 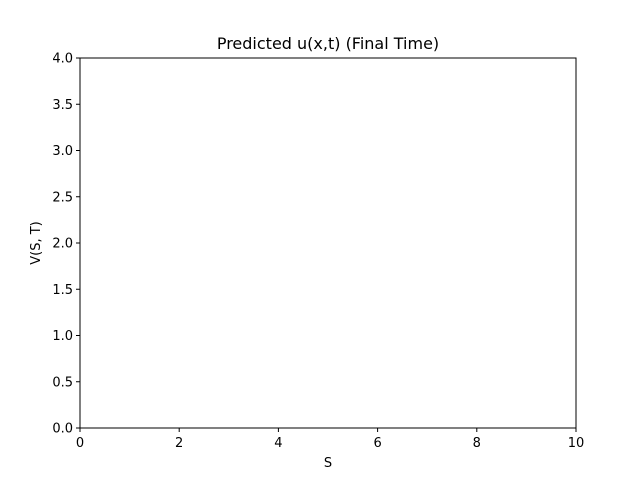 I want to click on y-tick-label: 0.0, so click(x=62, y=429).